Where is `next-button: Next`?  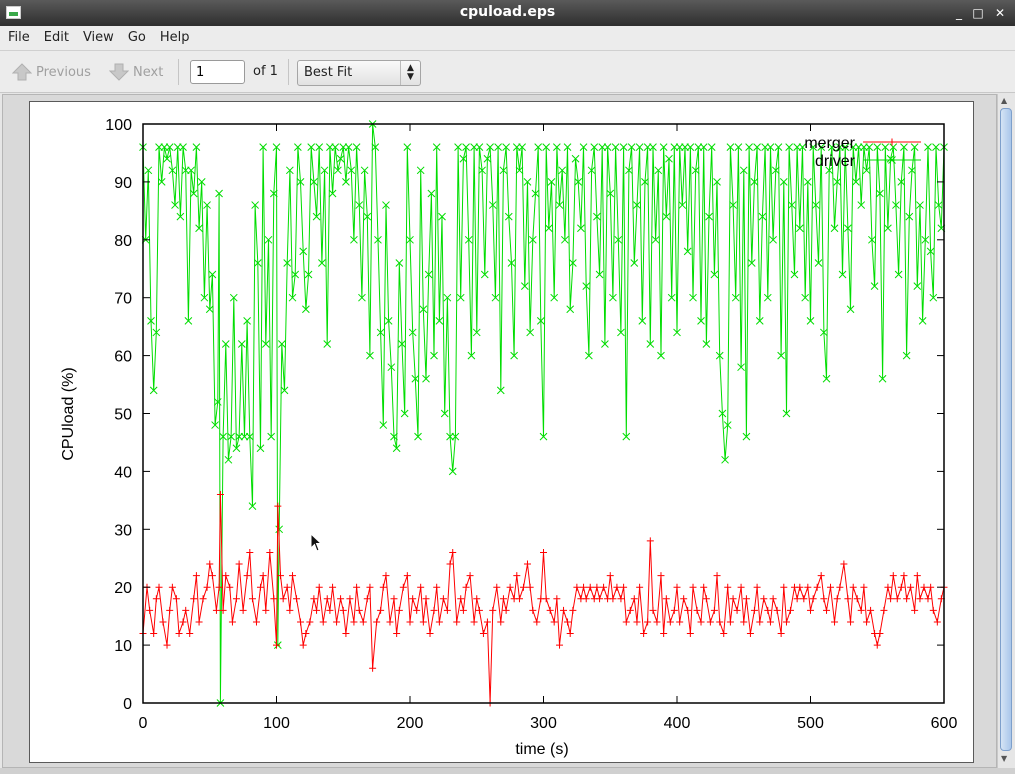 next-button: Next is located at coordinates (136, 72).